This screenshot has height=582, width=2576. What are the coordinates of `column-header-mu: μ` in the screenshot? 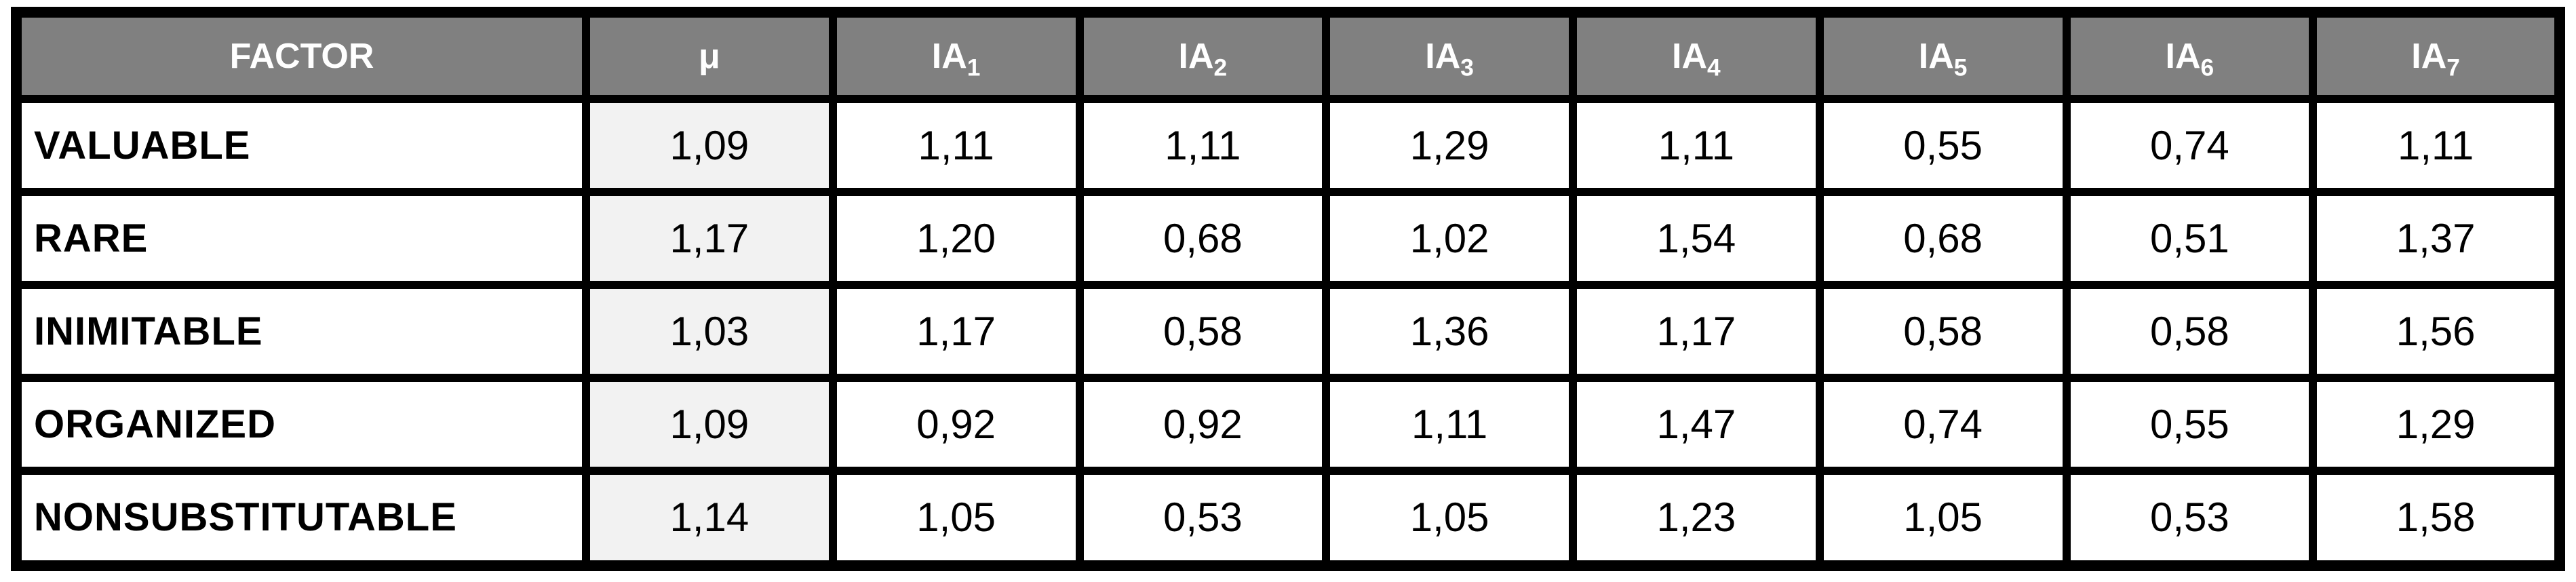 It's located at (709, 56).